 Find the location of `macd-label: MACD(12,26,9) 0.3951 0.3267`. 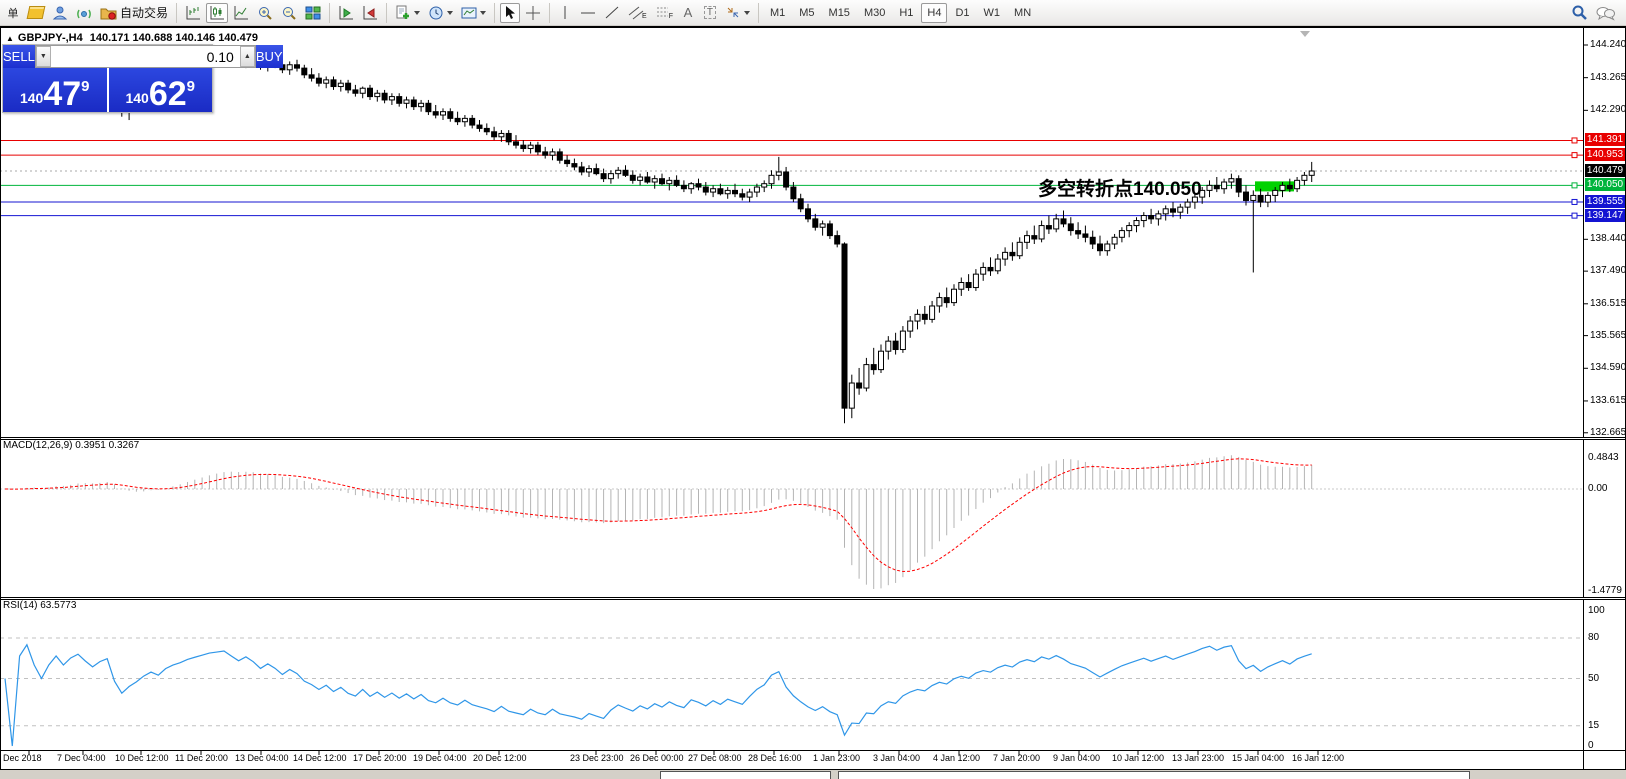

macd-label: MACD(12,26,9) 0.3951 0.3267 is located at coordinates (71, 445).